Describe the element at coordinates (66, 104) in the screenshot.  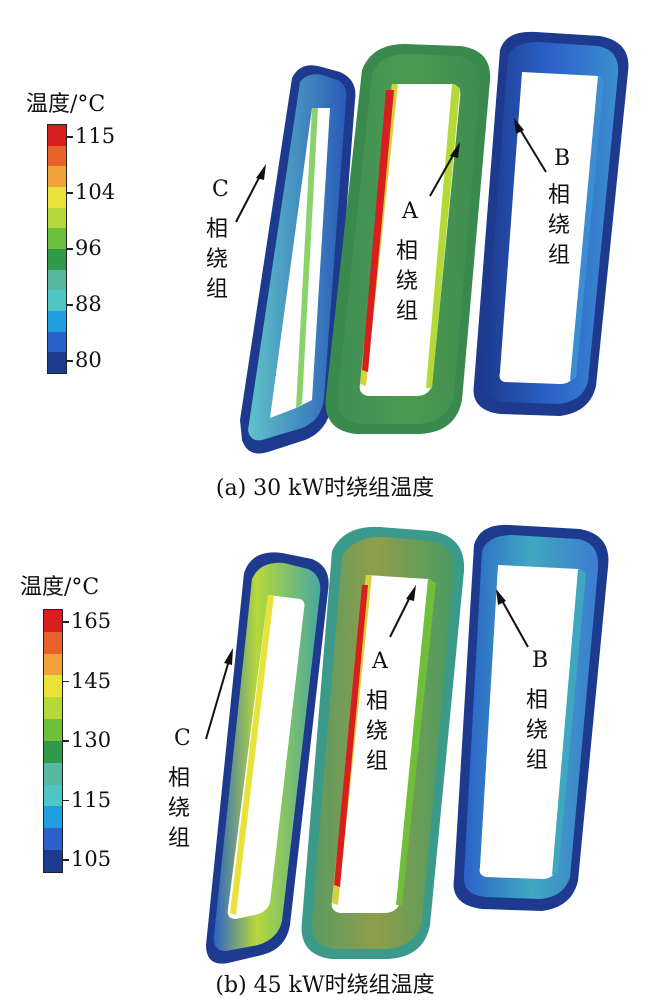
I see `legend-title-a: 温度/°C` at that location.